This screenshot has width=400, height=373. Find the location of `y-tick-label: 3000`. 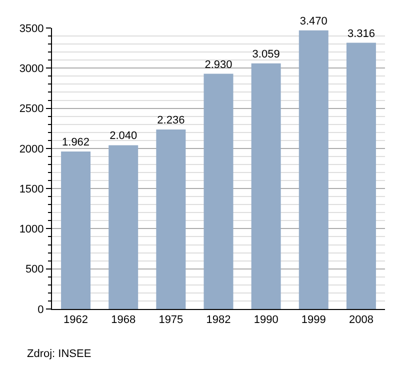

y-tick-label: 3000 is located at coordinates (31, 68).